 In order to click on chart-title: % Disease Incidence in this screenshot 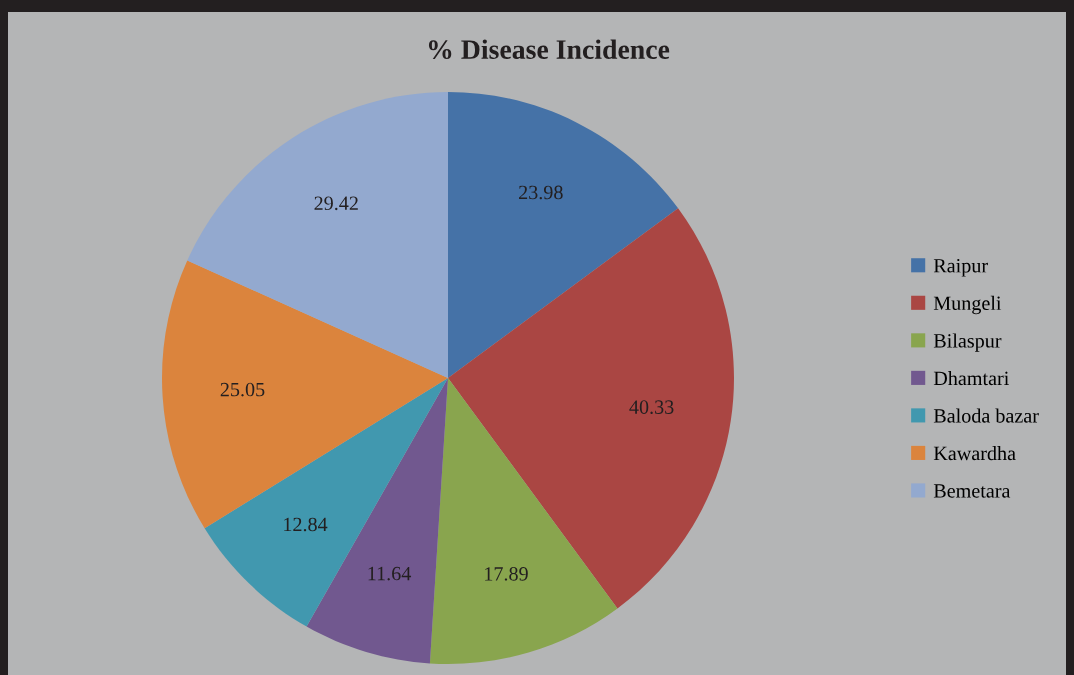, I will do `click(549, 49)`.